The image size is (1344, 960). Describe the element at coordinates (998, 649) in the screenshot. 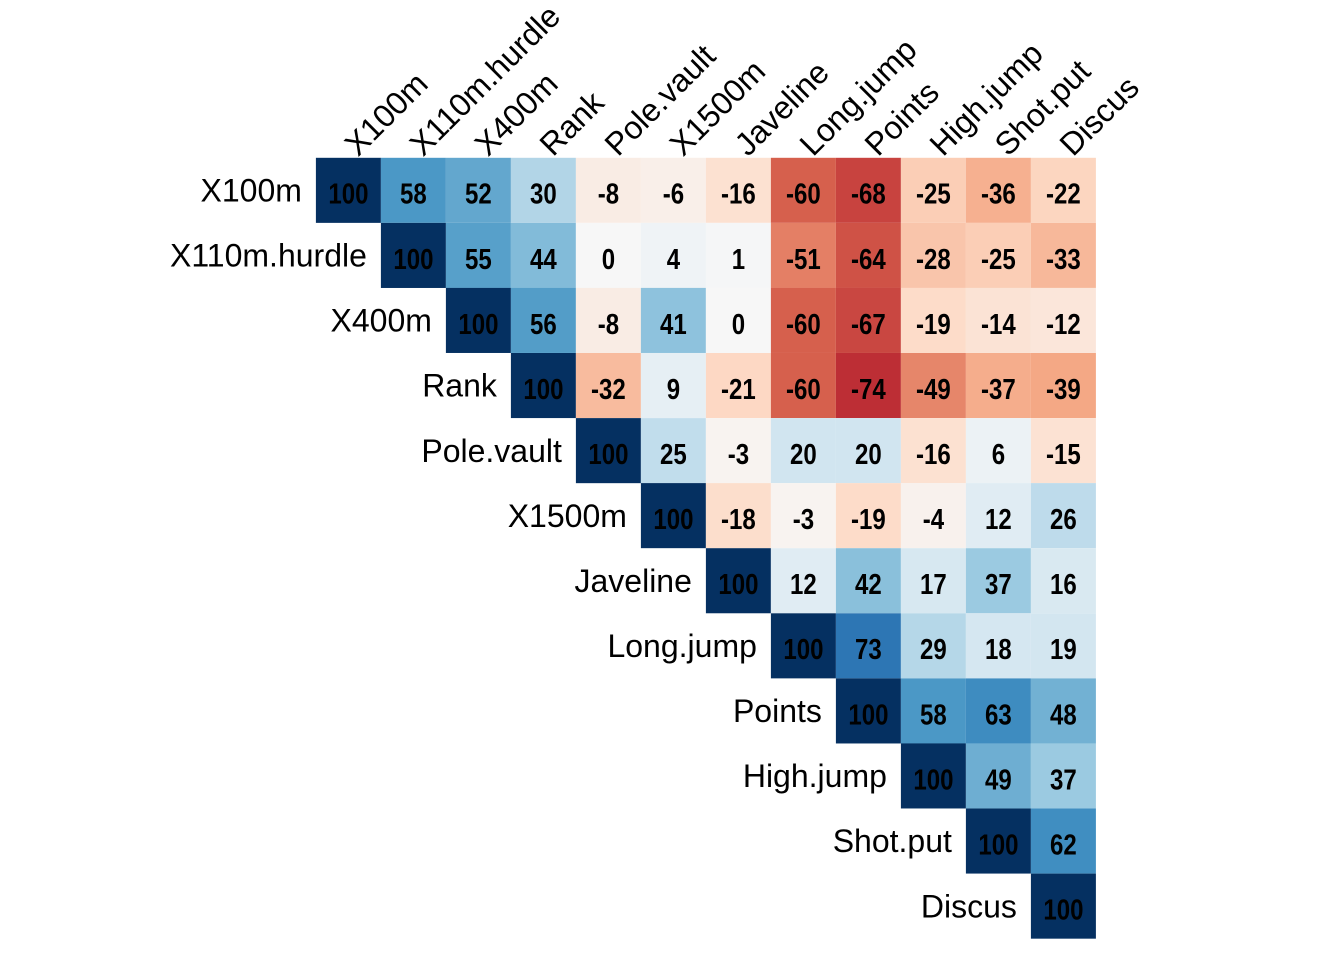

I see `svg-text: 18` at that location.